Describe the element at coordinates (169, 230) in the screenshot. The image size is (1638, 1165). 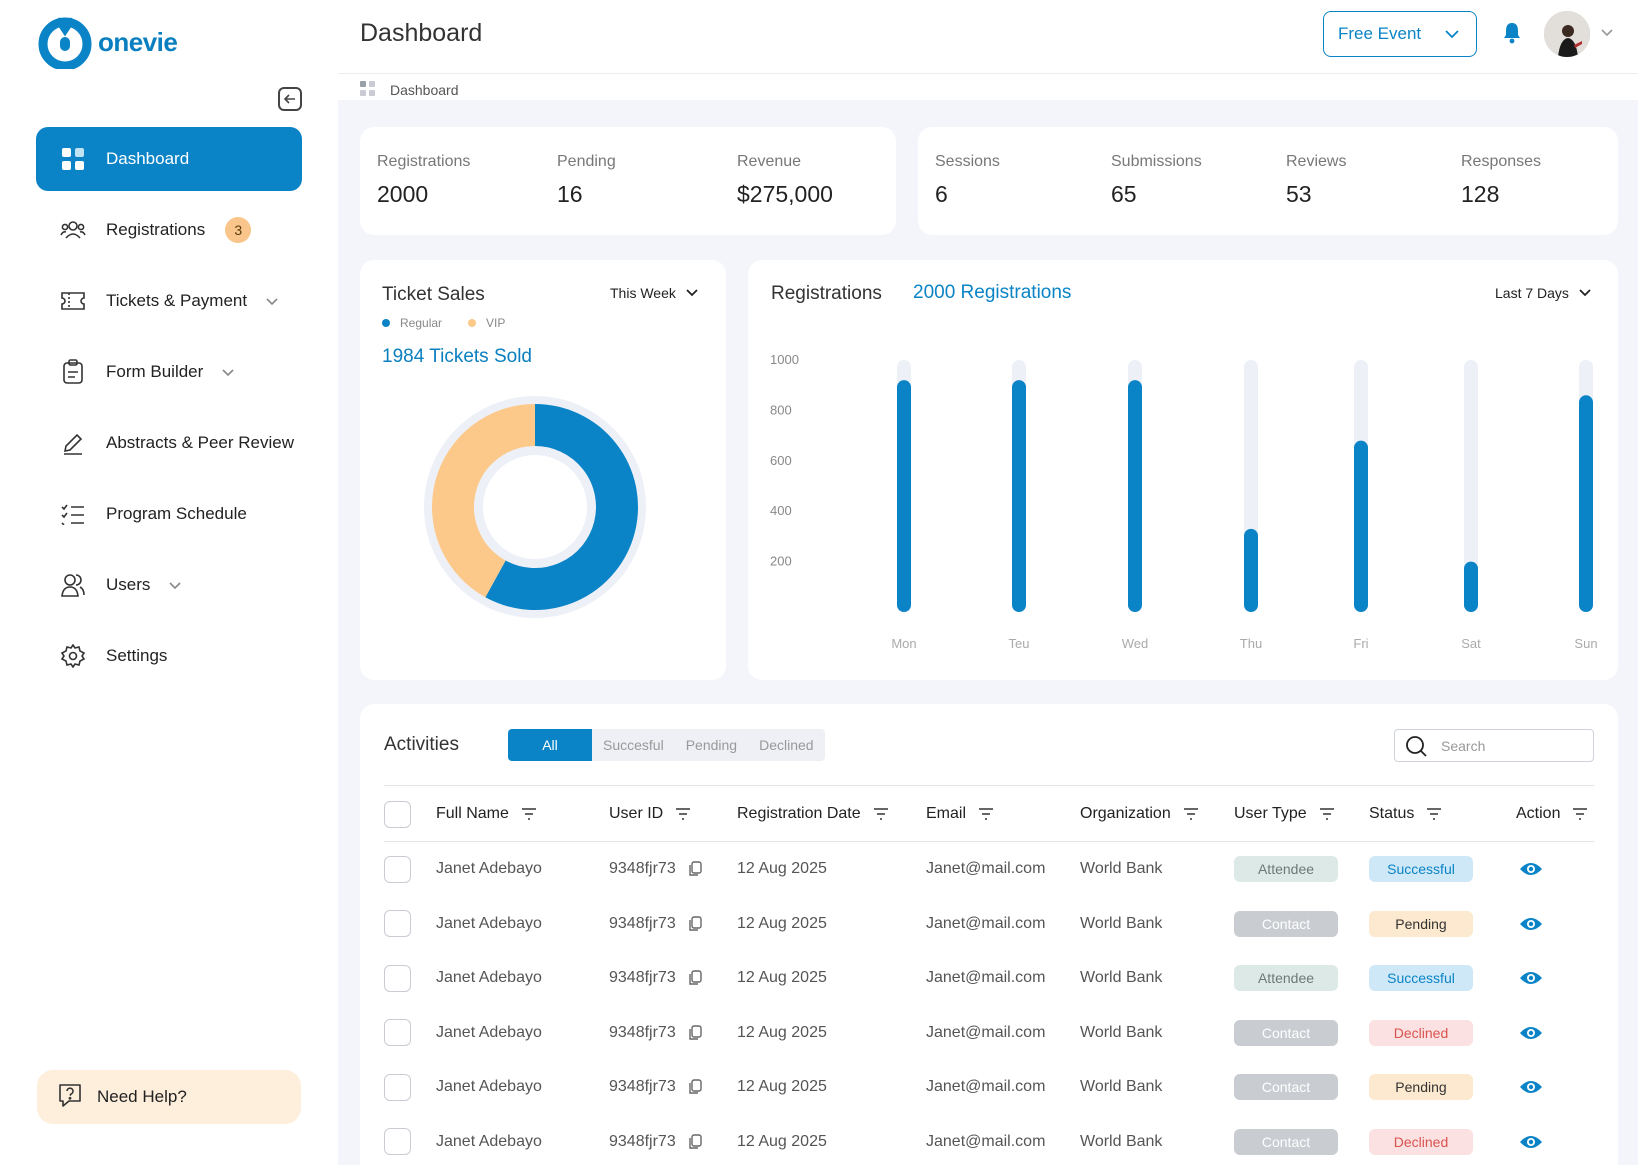
I see `sidebar-item-registrations: Registrations 3` at that location.